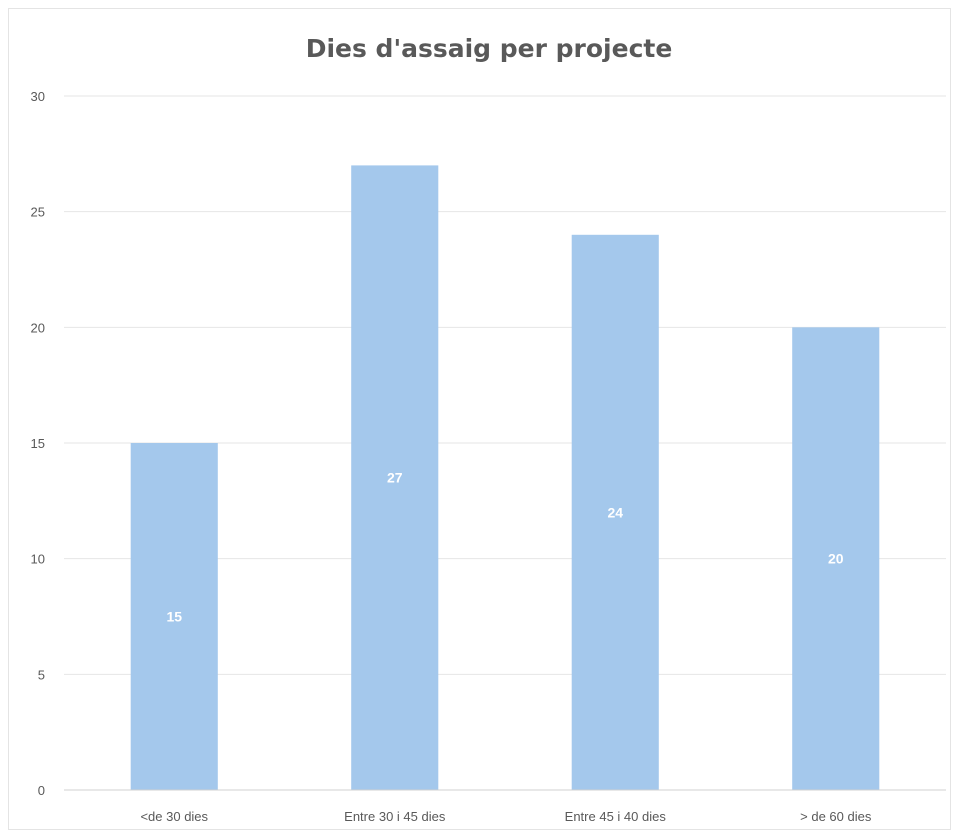 This screenshot has width=959, height=838. Describe the element at coordinates (41, 790) in the screenshot. I see `y-tick-label: 0` at that location.